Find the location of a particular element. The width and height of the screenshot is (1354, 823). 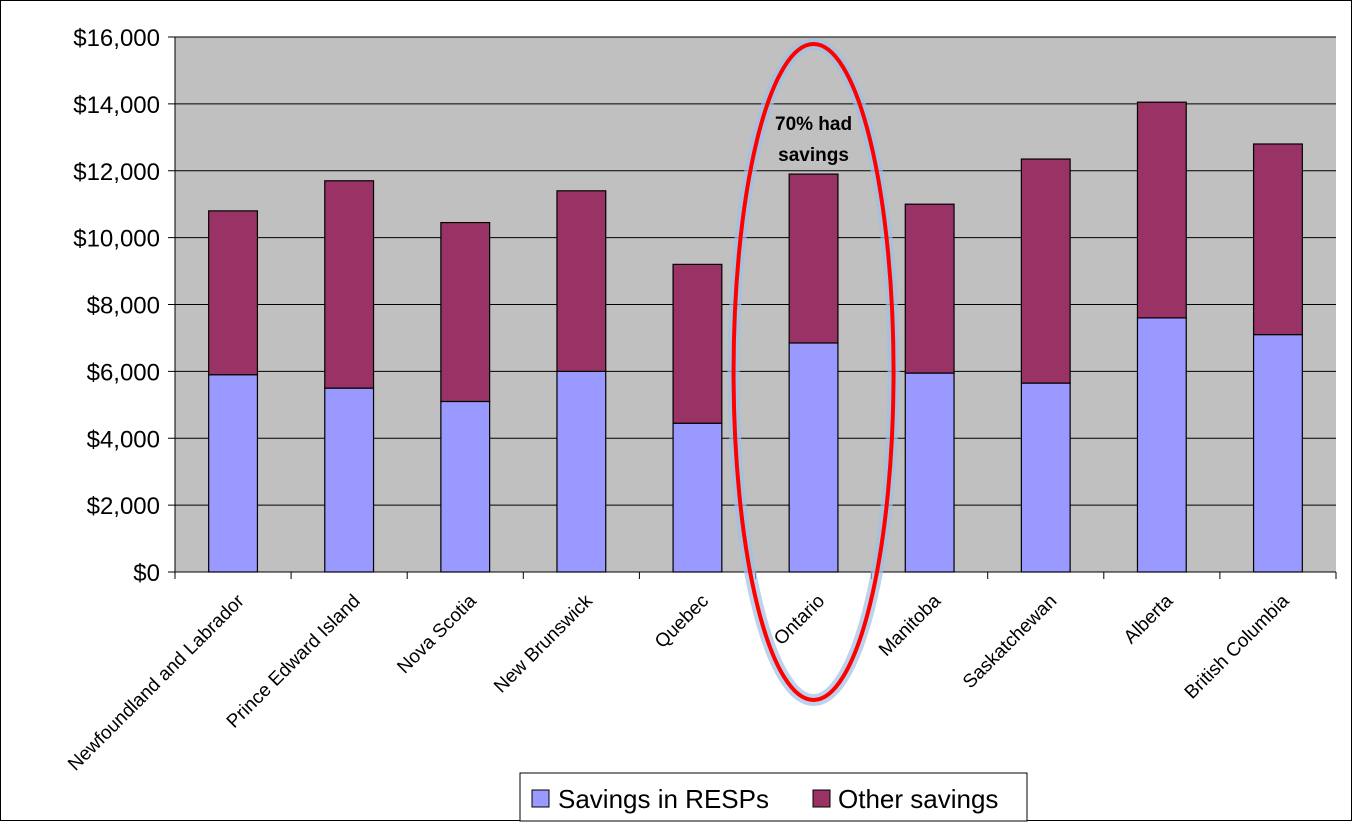

legend-swatch-other is located at coordinates (821, 798).